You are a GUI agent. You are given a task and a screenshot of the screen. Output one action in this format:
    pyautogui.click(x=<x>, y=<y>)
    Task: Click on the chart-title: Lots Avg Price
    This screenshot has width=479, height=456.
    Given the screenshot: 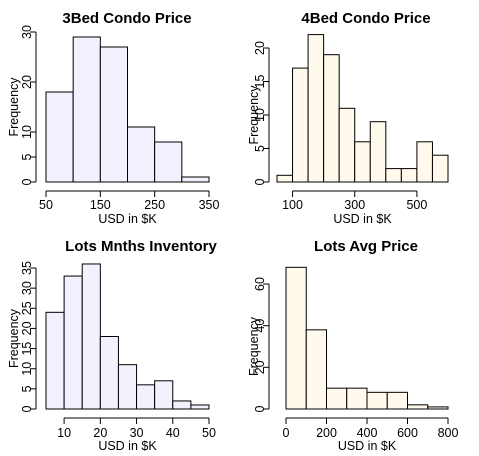 What is the action you would take?
    pyautogui.click(x=366, y=246)
    